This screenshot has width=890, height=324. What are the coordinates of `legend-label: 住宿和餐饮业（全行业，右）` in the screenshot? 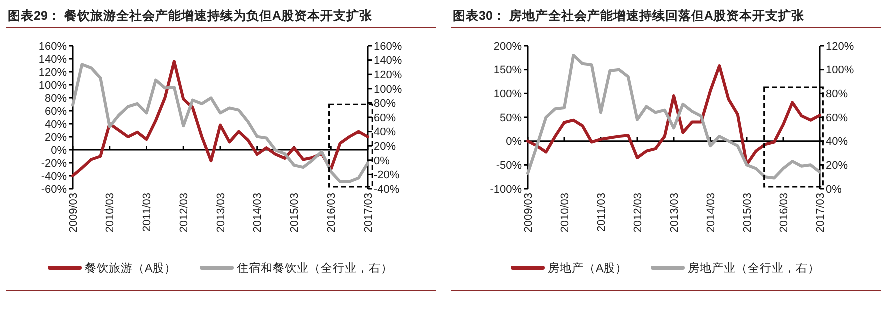 It's located at (314, 268).